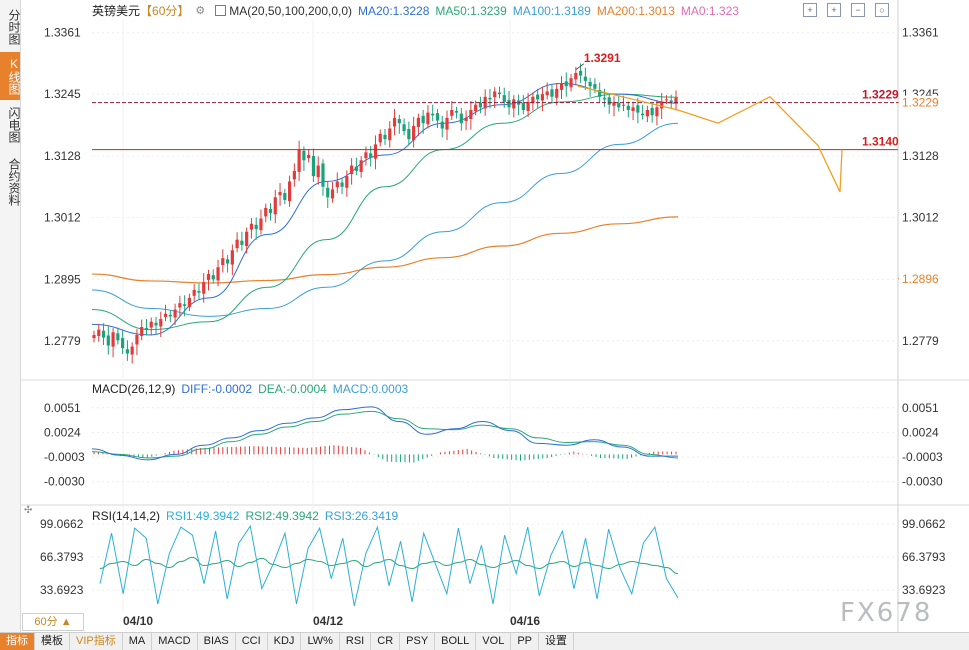 Image resolution: width=969 pixels, height=650 pixels. What do you see at coordinates (62, 156) in the screenshot?
I see `price-tick-left: 1.3128` at bounding box center [62, 156].